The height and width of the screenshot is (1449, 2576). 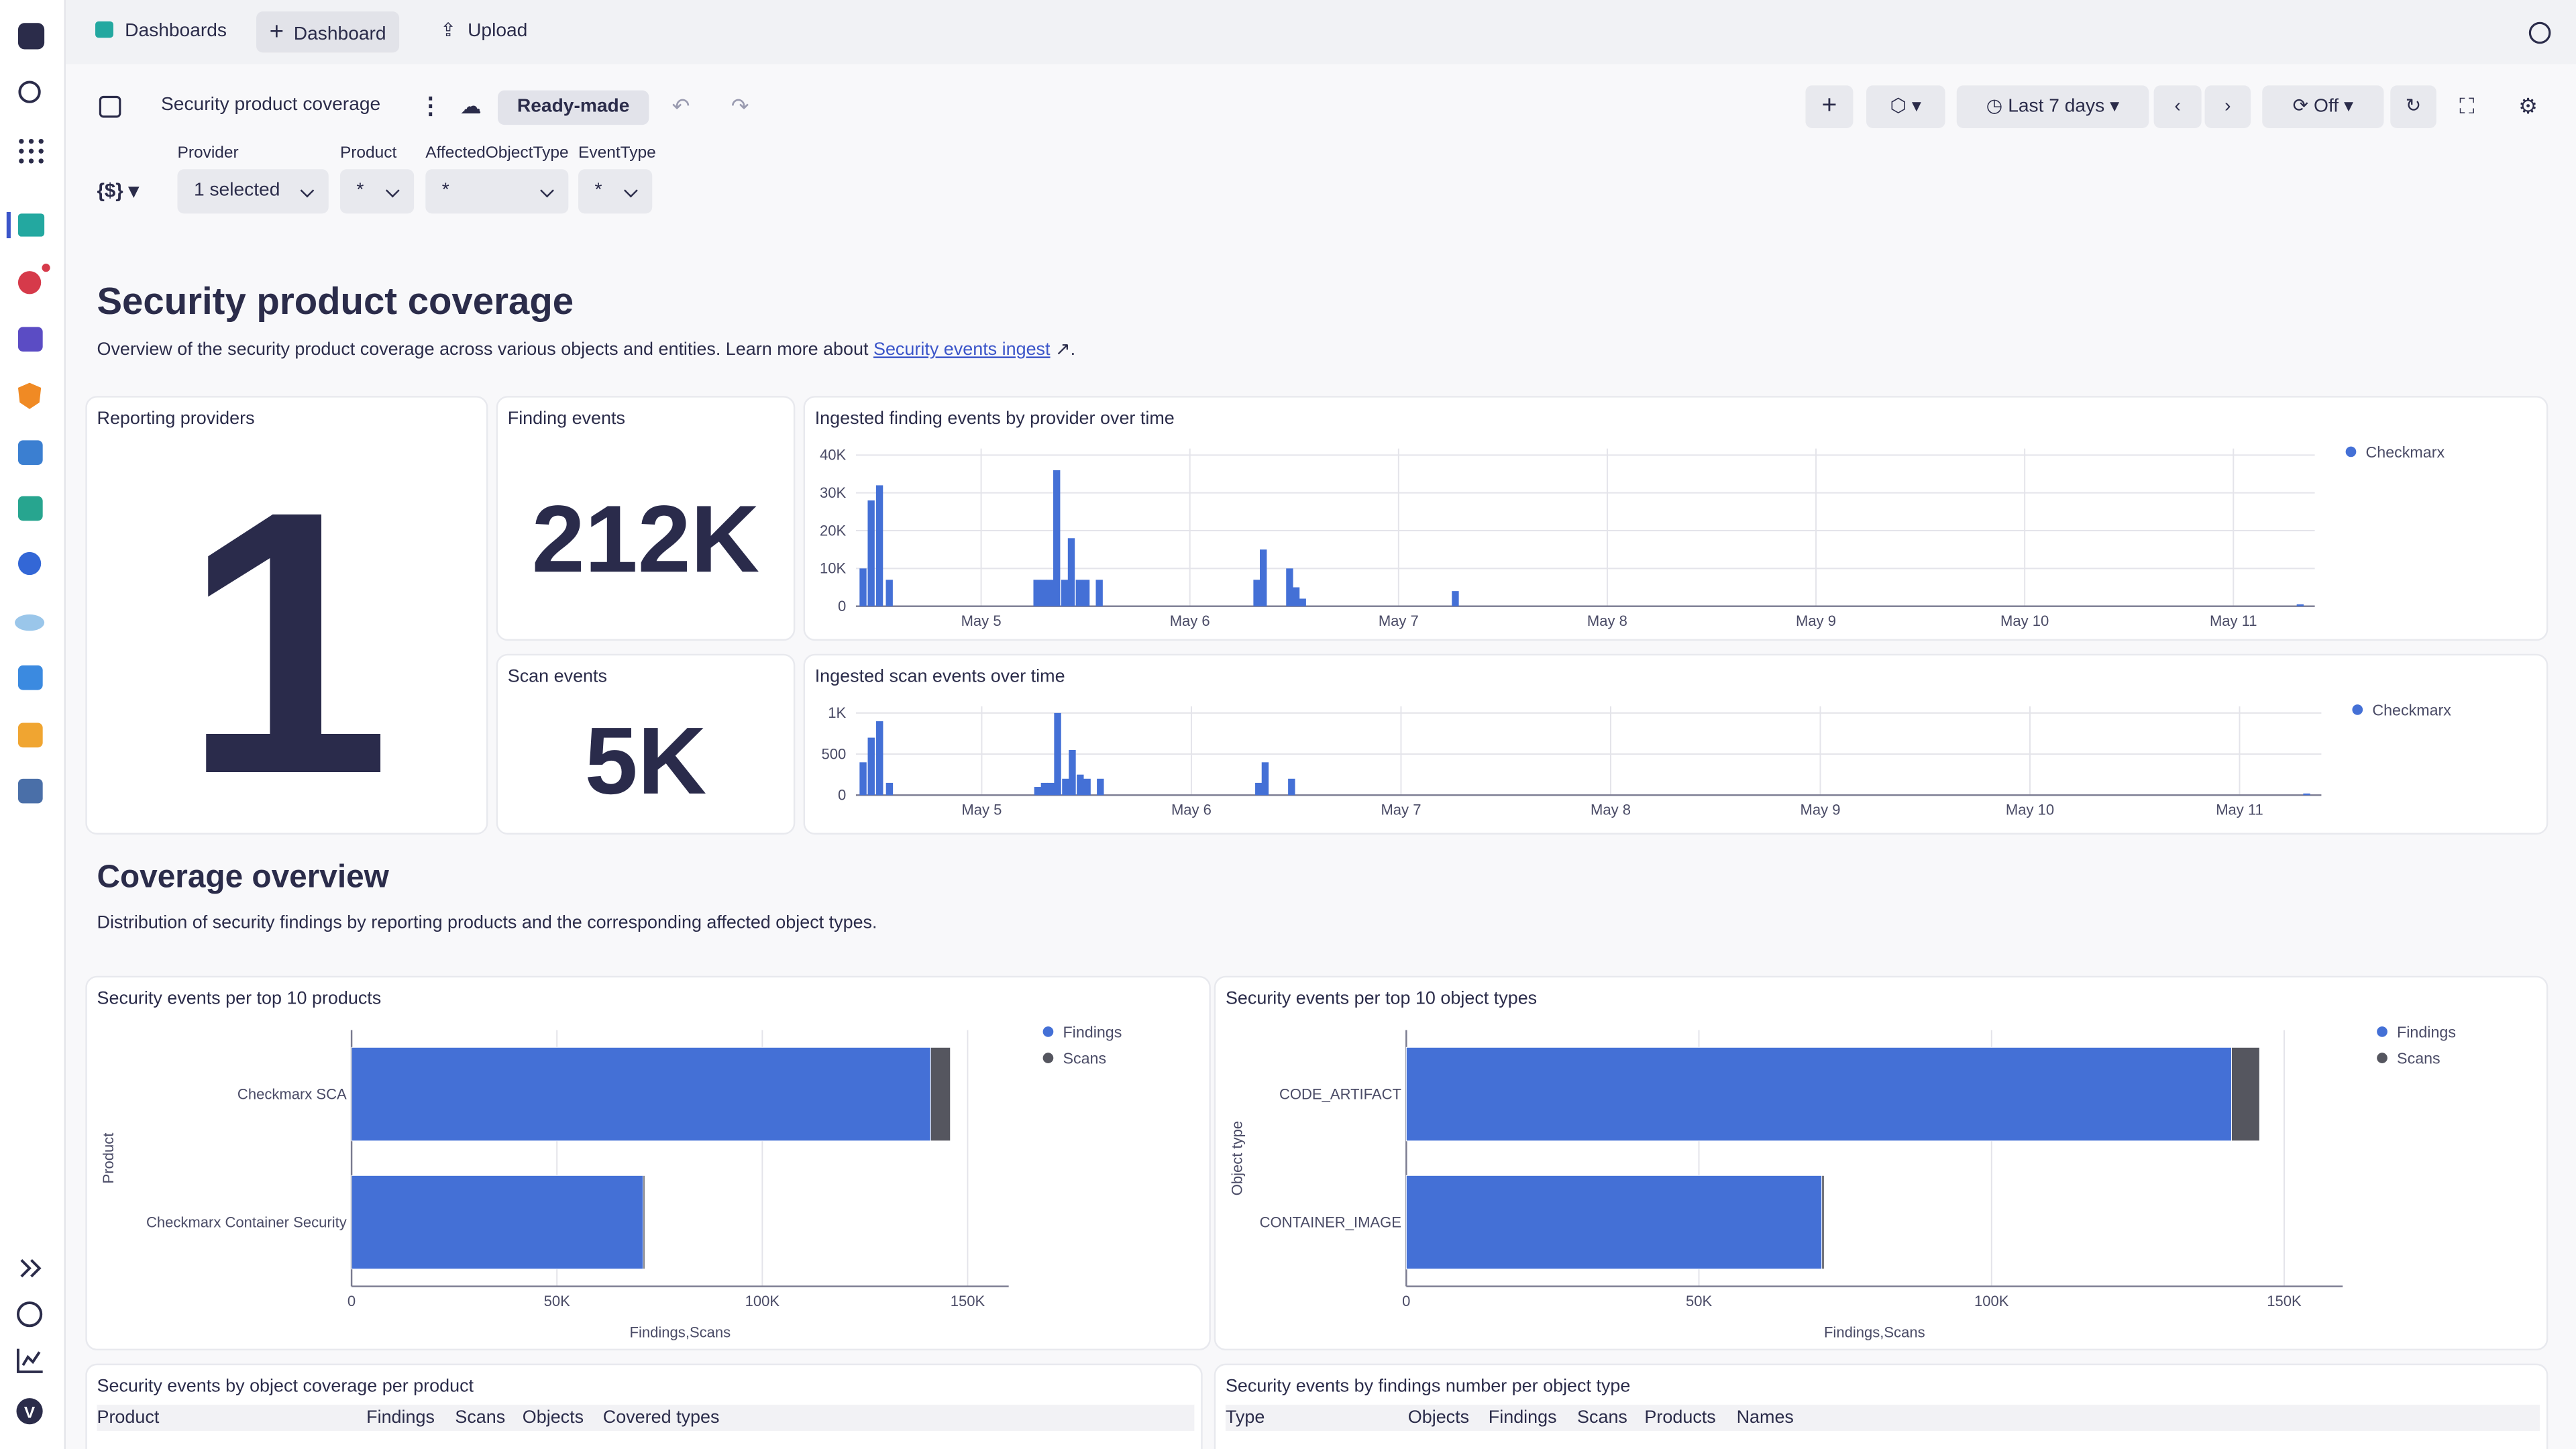 What do you see at coordinates (29, 1411) in the screenshot?
I see `avatar` at bounding box center [29, 1411].